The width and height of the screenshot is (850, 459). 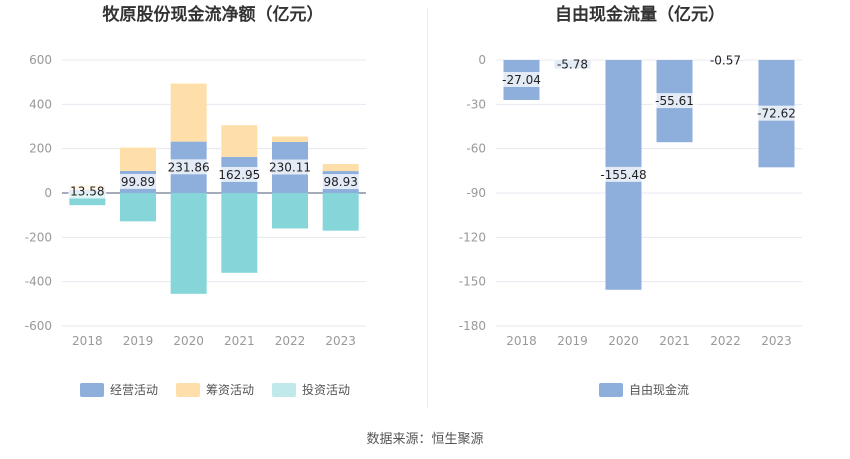 What do you see at coordinates (472, 237) in the screenshot?
I see `right-y-tick-label: -120` at bounding box center [472, 237].